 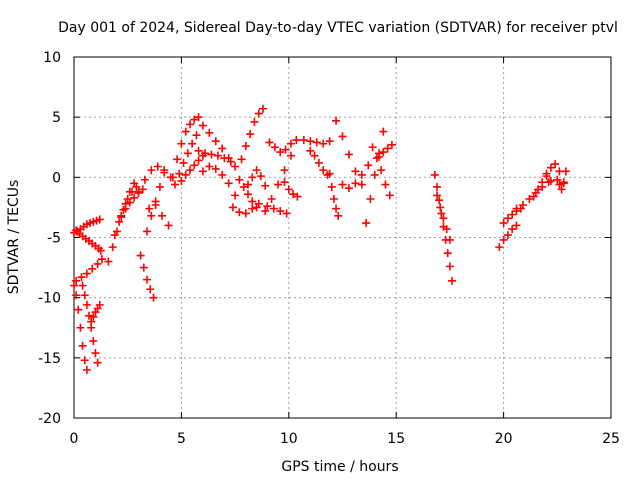 What do you see at coordinates (56, 118) in the screenshot?
I see `y-tick-label: 5` at bounding box center [56, 118].